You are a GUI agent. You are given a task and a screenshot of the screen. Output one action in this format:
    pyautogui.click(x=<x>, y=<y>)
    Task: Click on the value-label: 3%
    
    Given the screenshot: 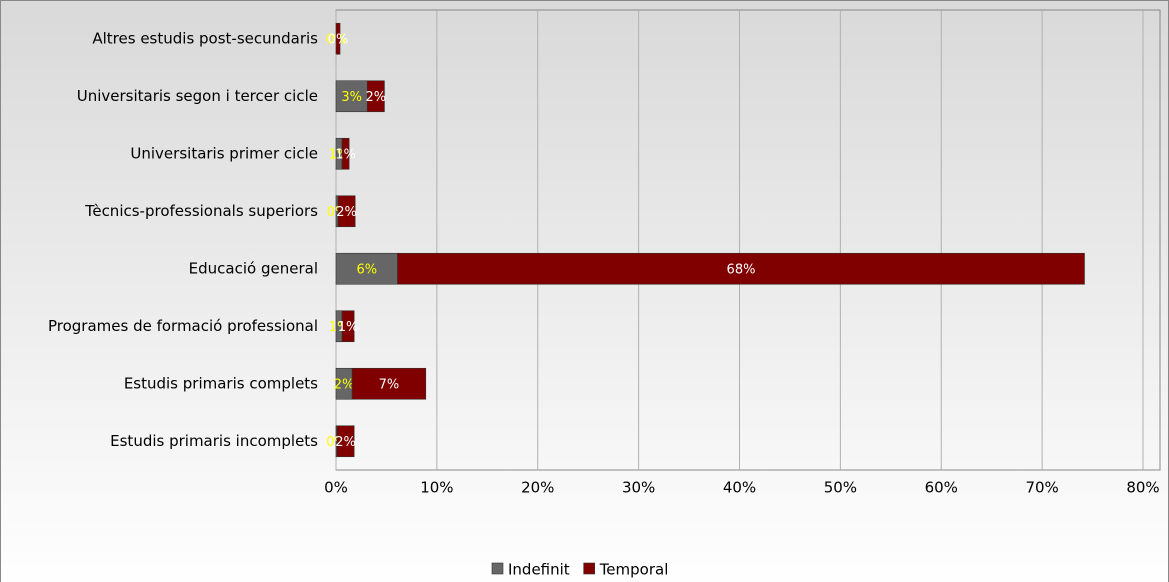 What is the action you would take?
    pyautogui.click(x=351, y=97)
    